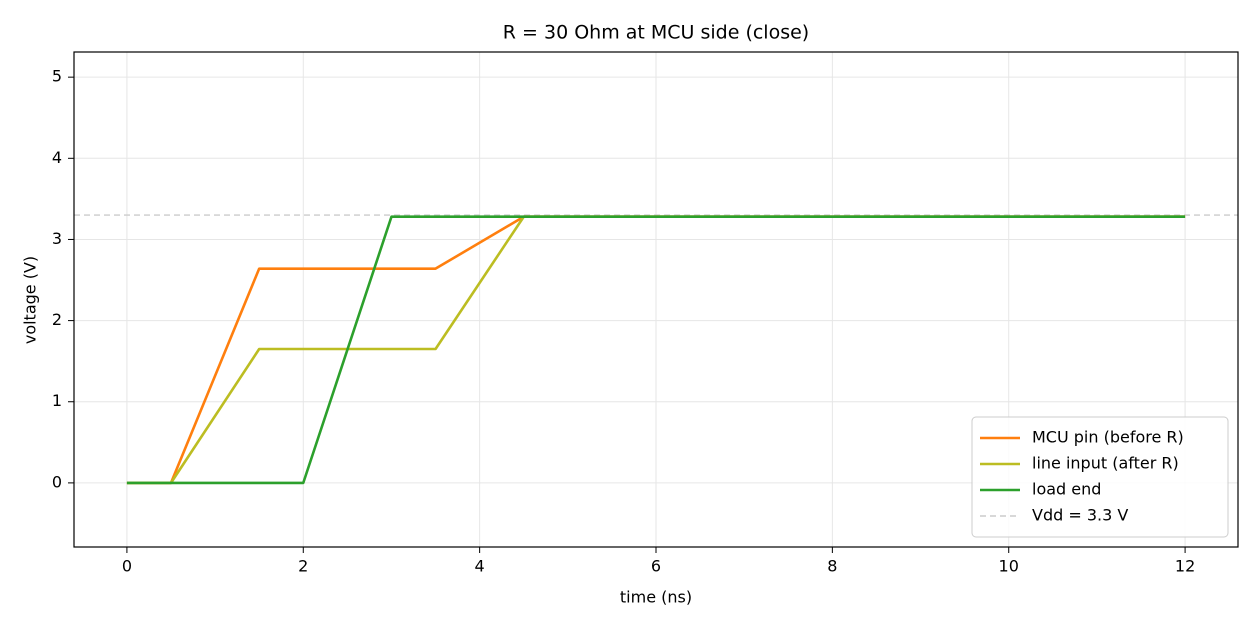 The height and width of the screenshot is (634, 1260). What do you see at coordinates (57, 400) in the screenshot?
I see `y-tick-label: 1` at bounding box center [57, 400].